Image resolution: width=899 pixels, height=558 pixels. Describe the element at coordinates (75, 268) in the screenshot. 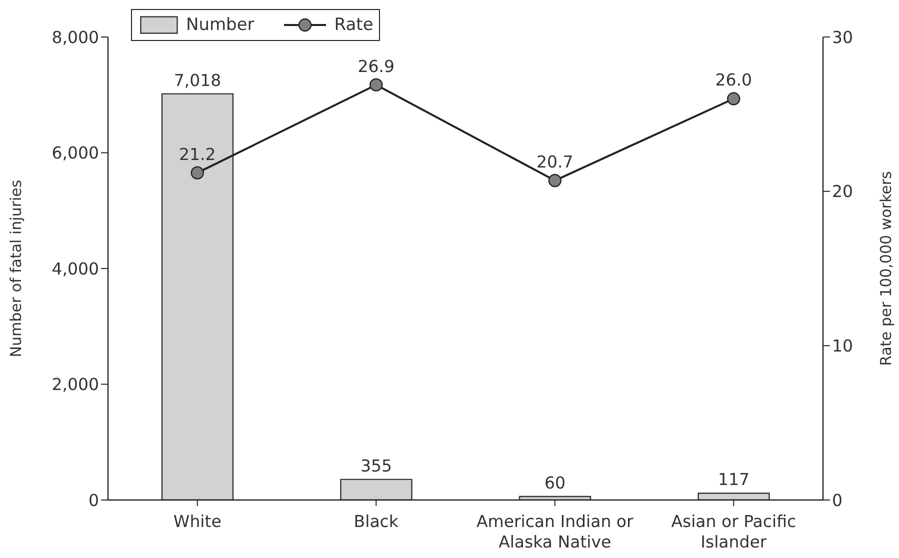

I see `y-tick-label: 4,000` at that location.